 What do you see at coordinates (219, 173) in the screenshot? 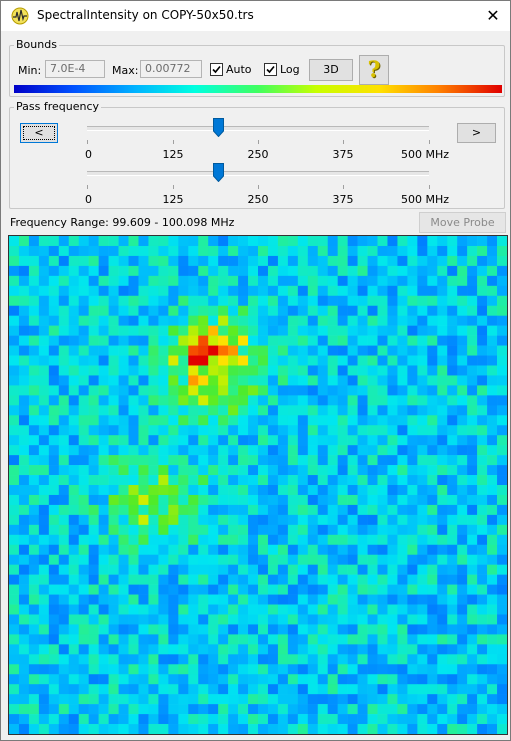
I see `frequency-slider-2-thumb` at bounding box center [219, 173].